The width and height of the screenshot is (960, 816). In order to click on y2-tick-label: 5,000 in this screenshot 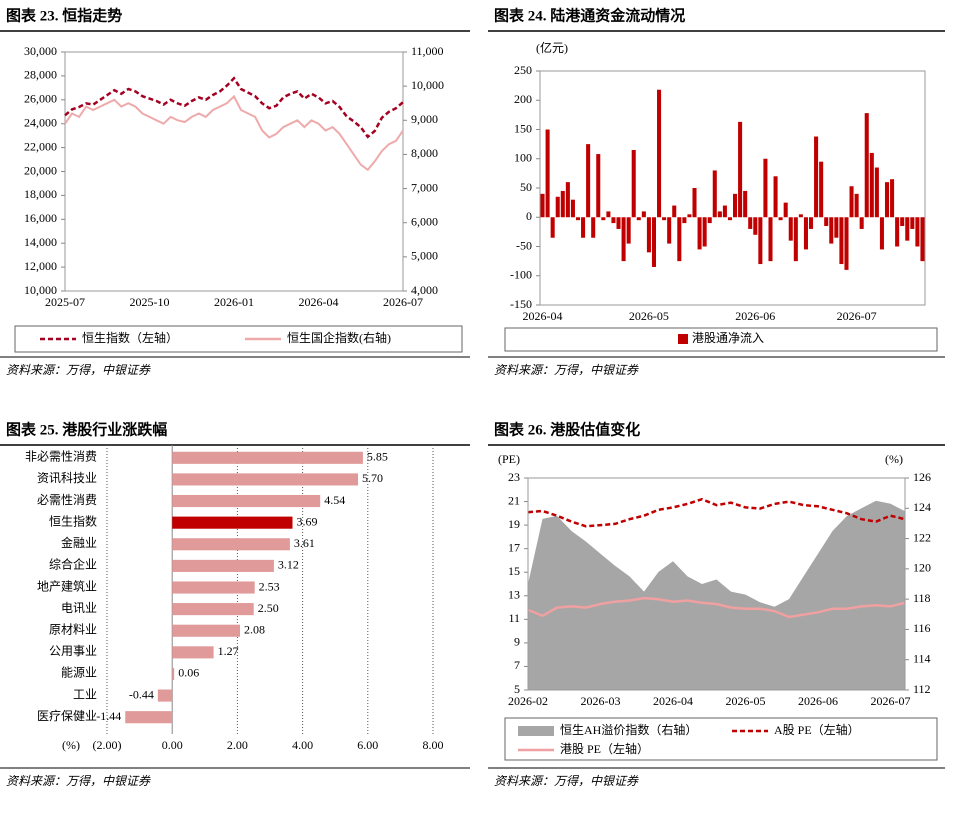, I will do `click(424, 256)`.